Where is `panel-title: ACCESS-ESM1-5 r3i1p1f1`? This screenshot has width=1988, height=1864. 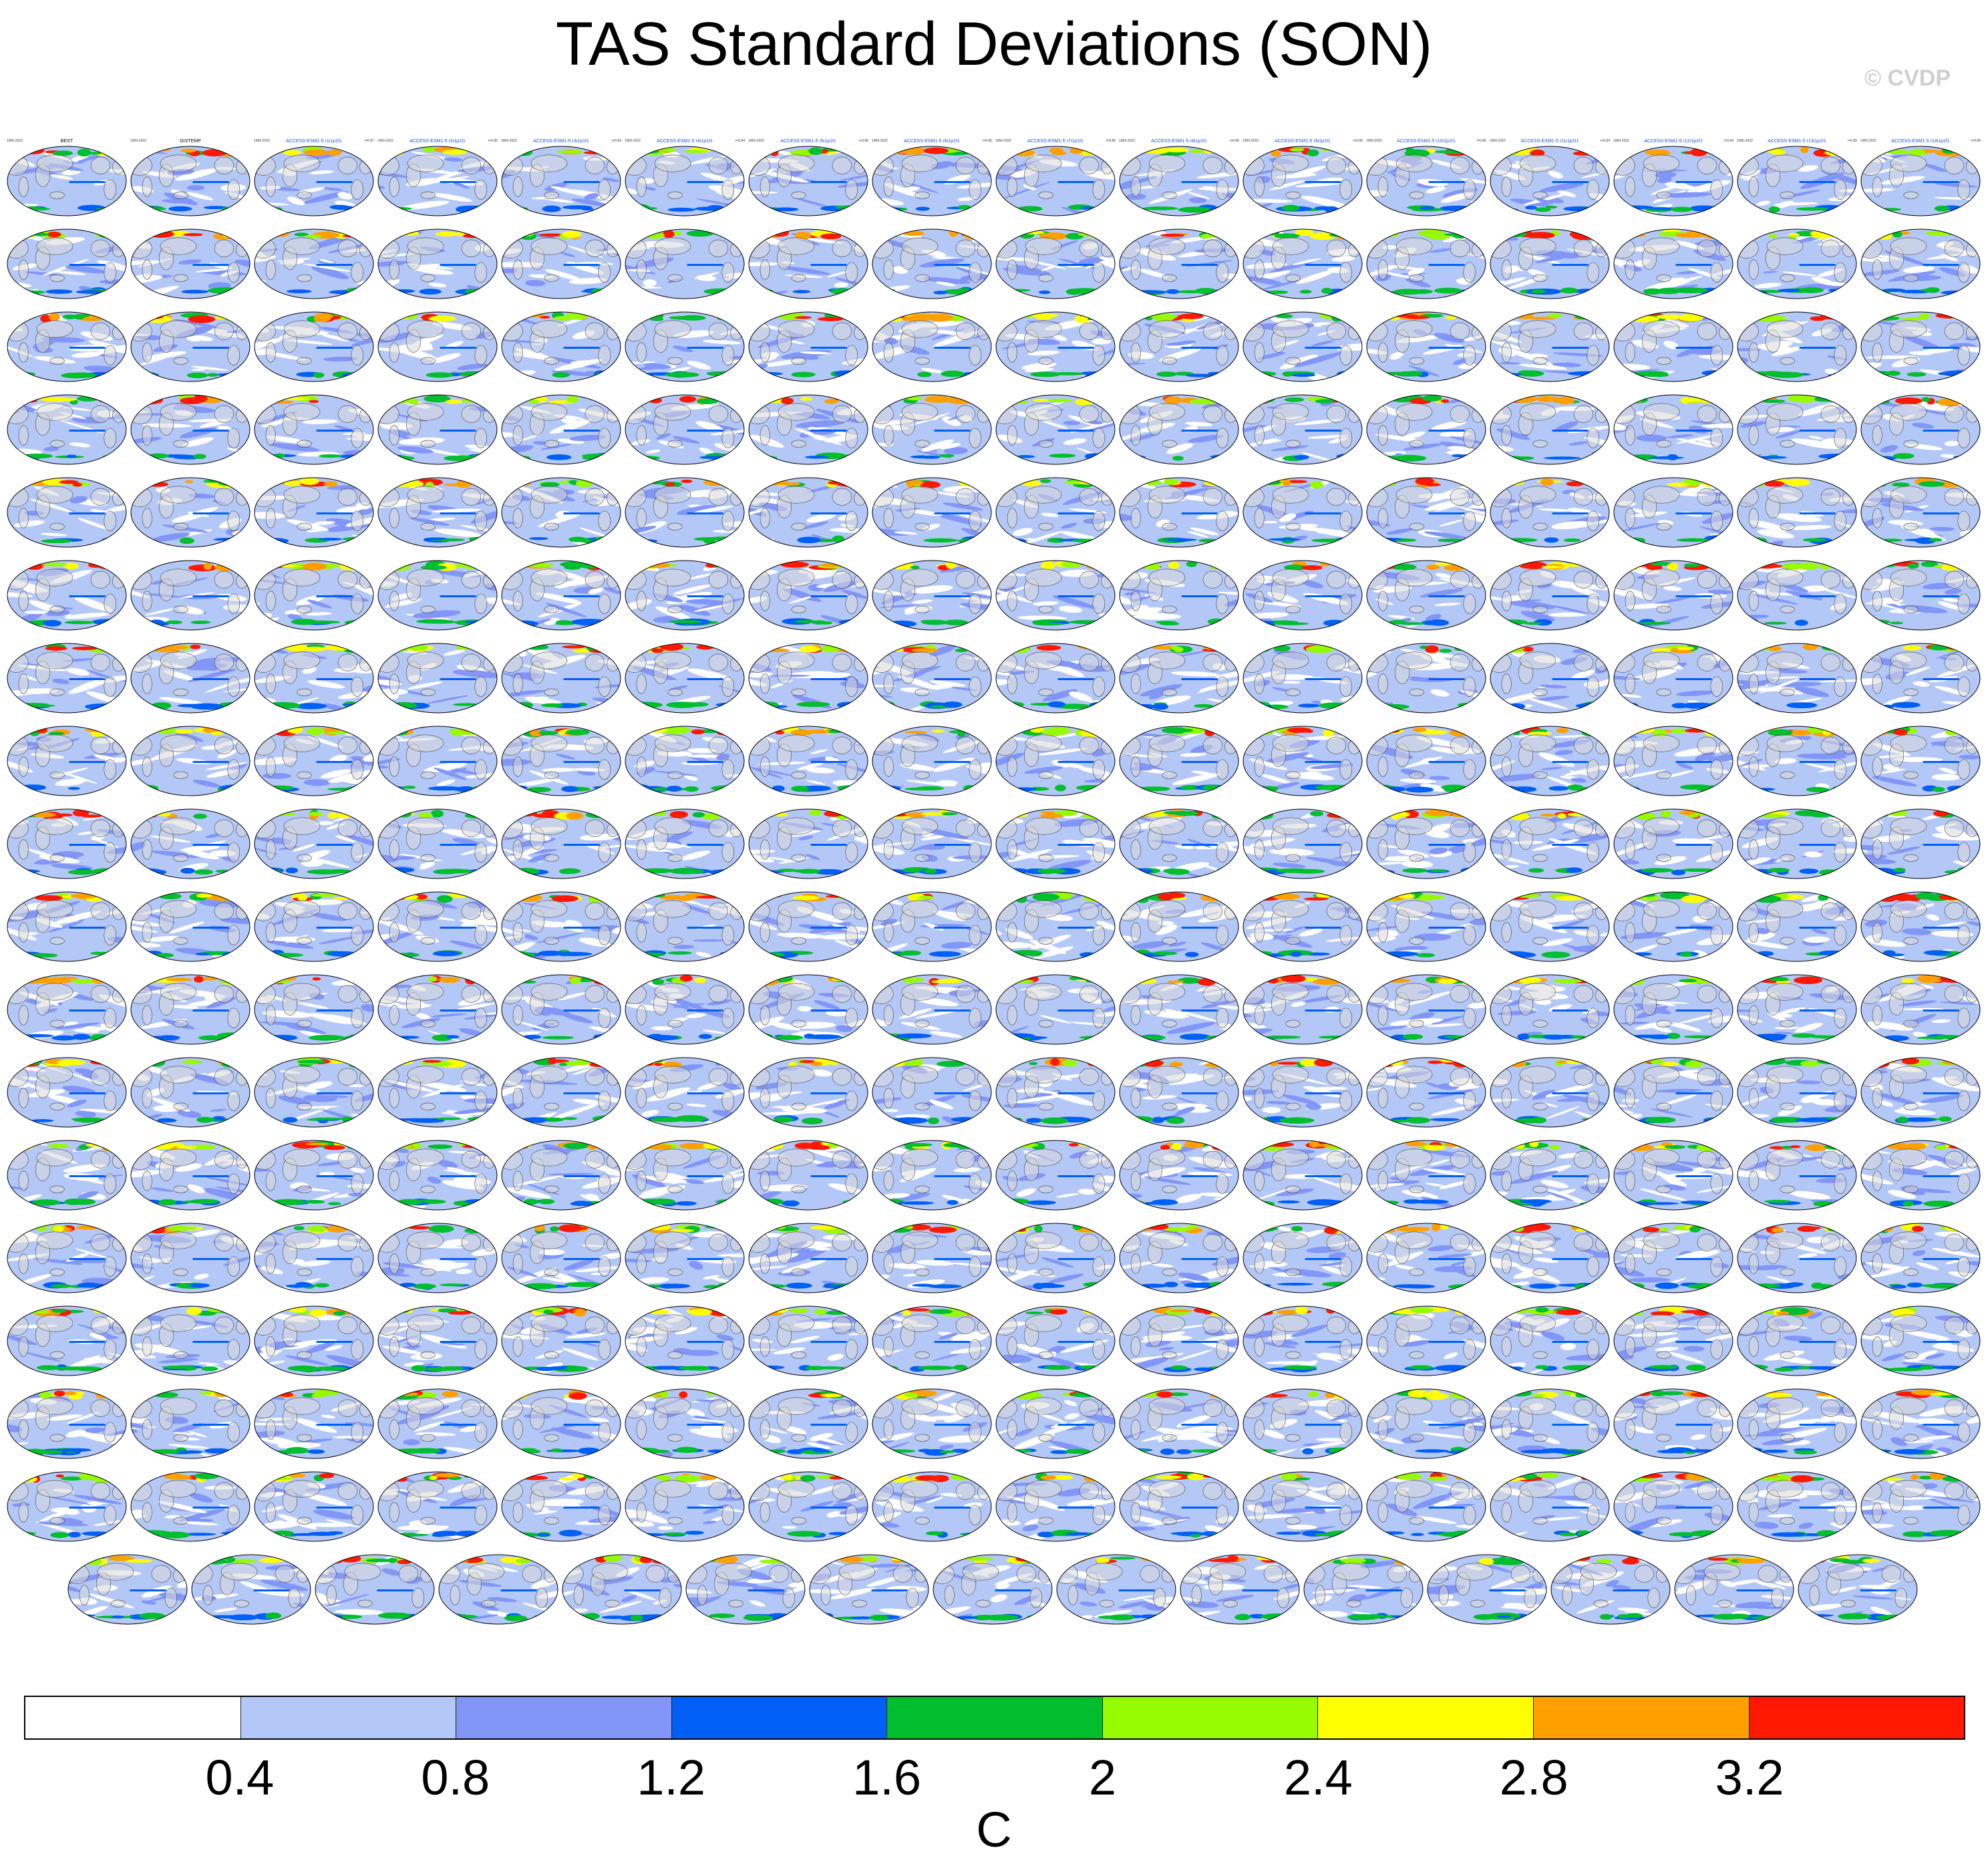 panel-title: ACCESS-ESM1-5 r3i1p1f1 is located at coordinates (561, 141).